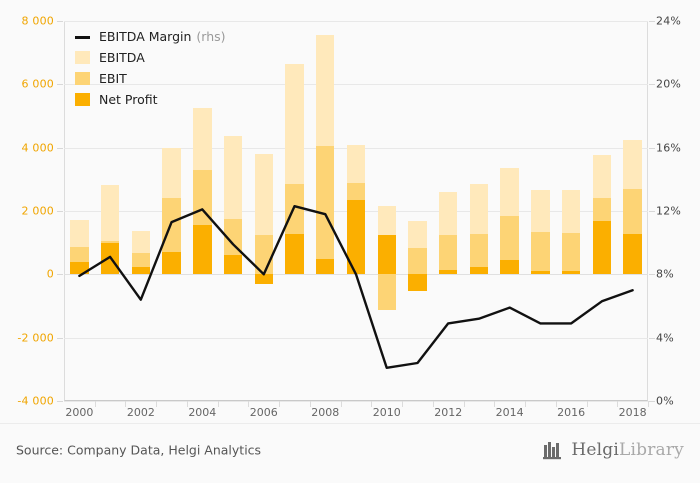 This screenshot has width=700, height=483. I want to click on legend-item: Net Profit, so click(150, 99).